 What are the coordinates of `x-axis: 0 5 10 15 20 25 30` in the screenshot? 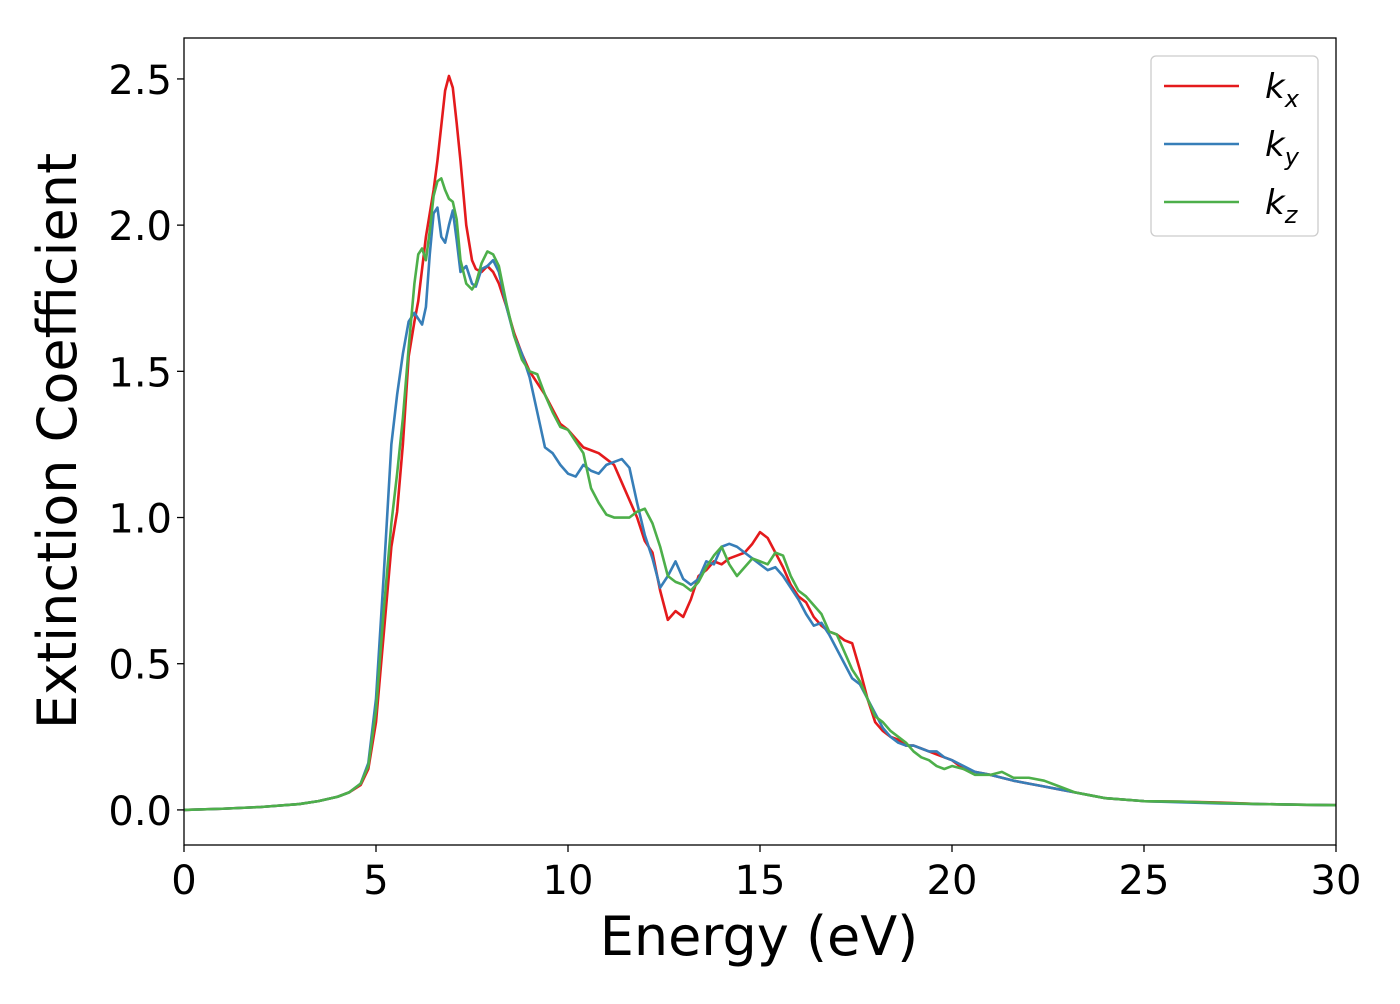 It's located at (766, 874).